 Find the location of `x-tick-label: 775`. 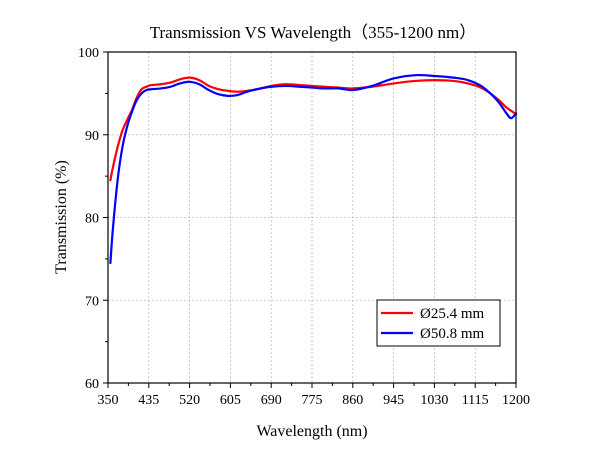

x-tick-label: 775 is located at coordinates (312, 400).